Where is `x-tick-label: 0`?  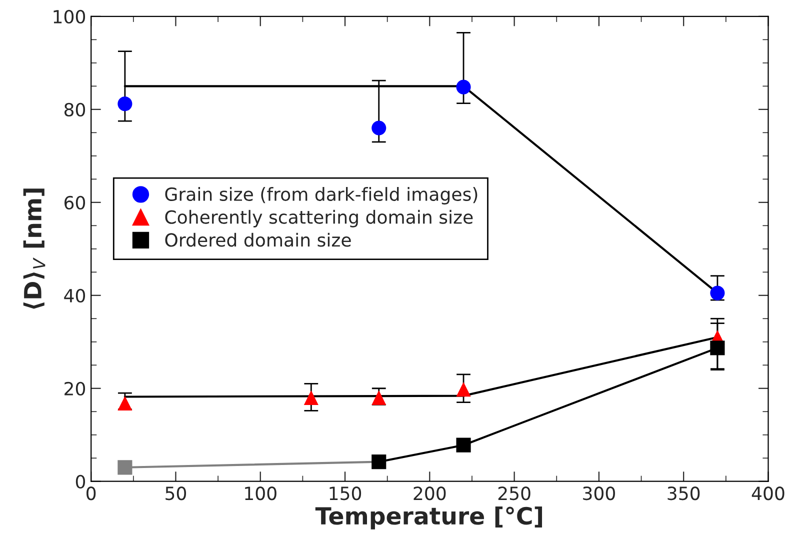
x-tick-label: 0 is located at coordinates (91, 493).